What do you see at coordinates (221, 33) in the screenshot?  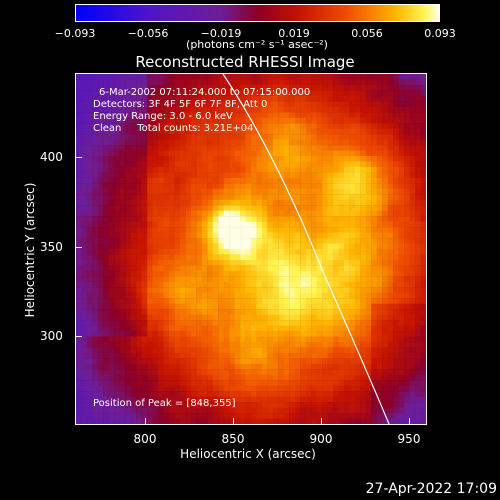 I see `colorbar-tick-label: −0.019` at bounding box center [221, 33].